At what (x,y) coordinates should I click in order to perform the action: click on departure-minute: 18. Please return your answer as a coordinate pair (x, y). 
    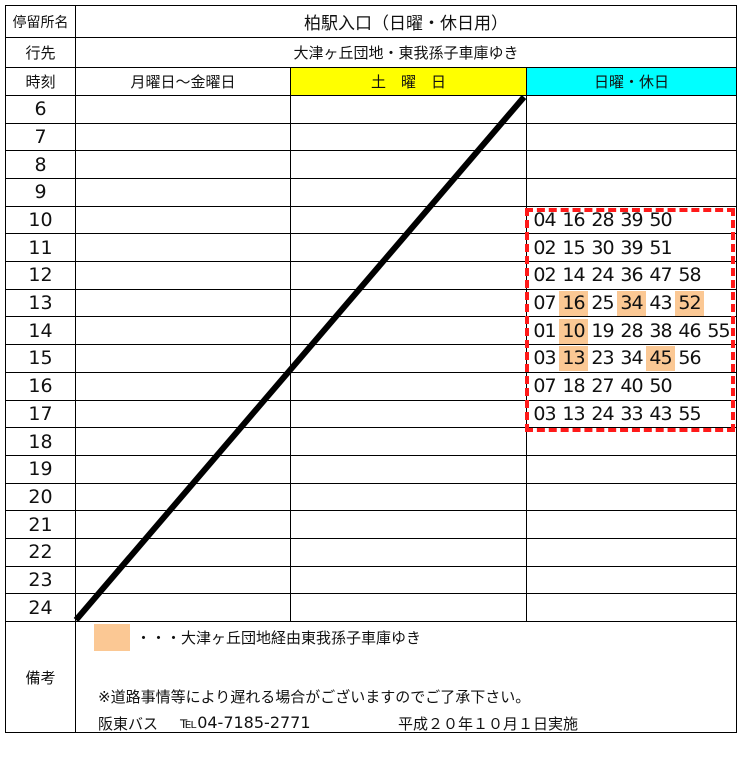
    Looking at the image, I should click on (573, 386).